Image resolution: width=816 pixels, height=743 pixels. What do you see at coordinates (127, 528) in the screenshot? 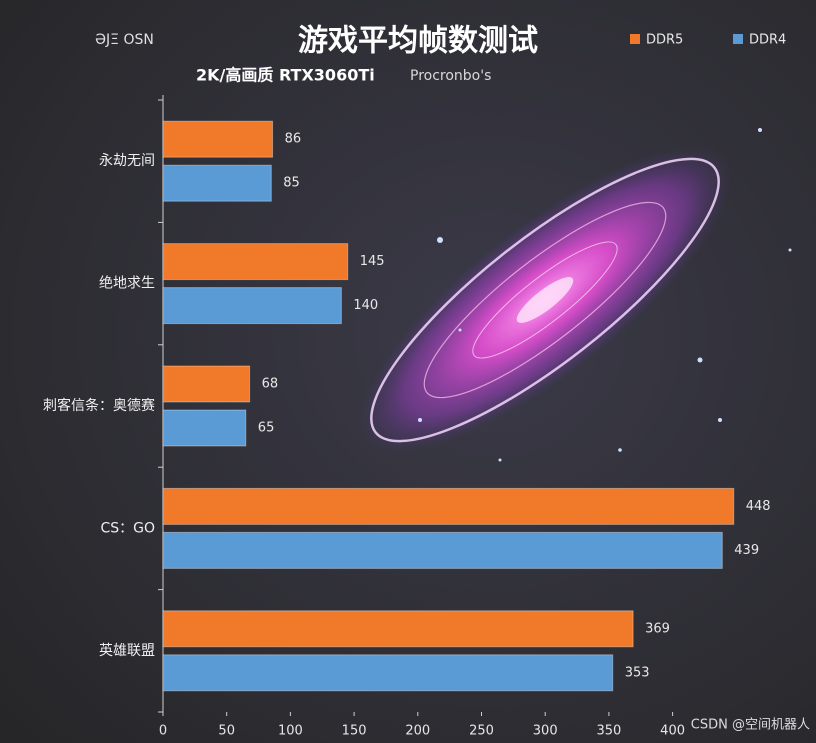
I see `y-tick-label: CS：GO` at bounding box center [127, 528].